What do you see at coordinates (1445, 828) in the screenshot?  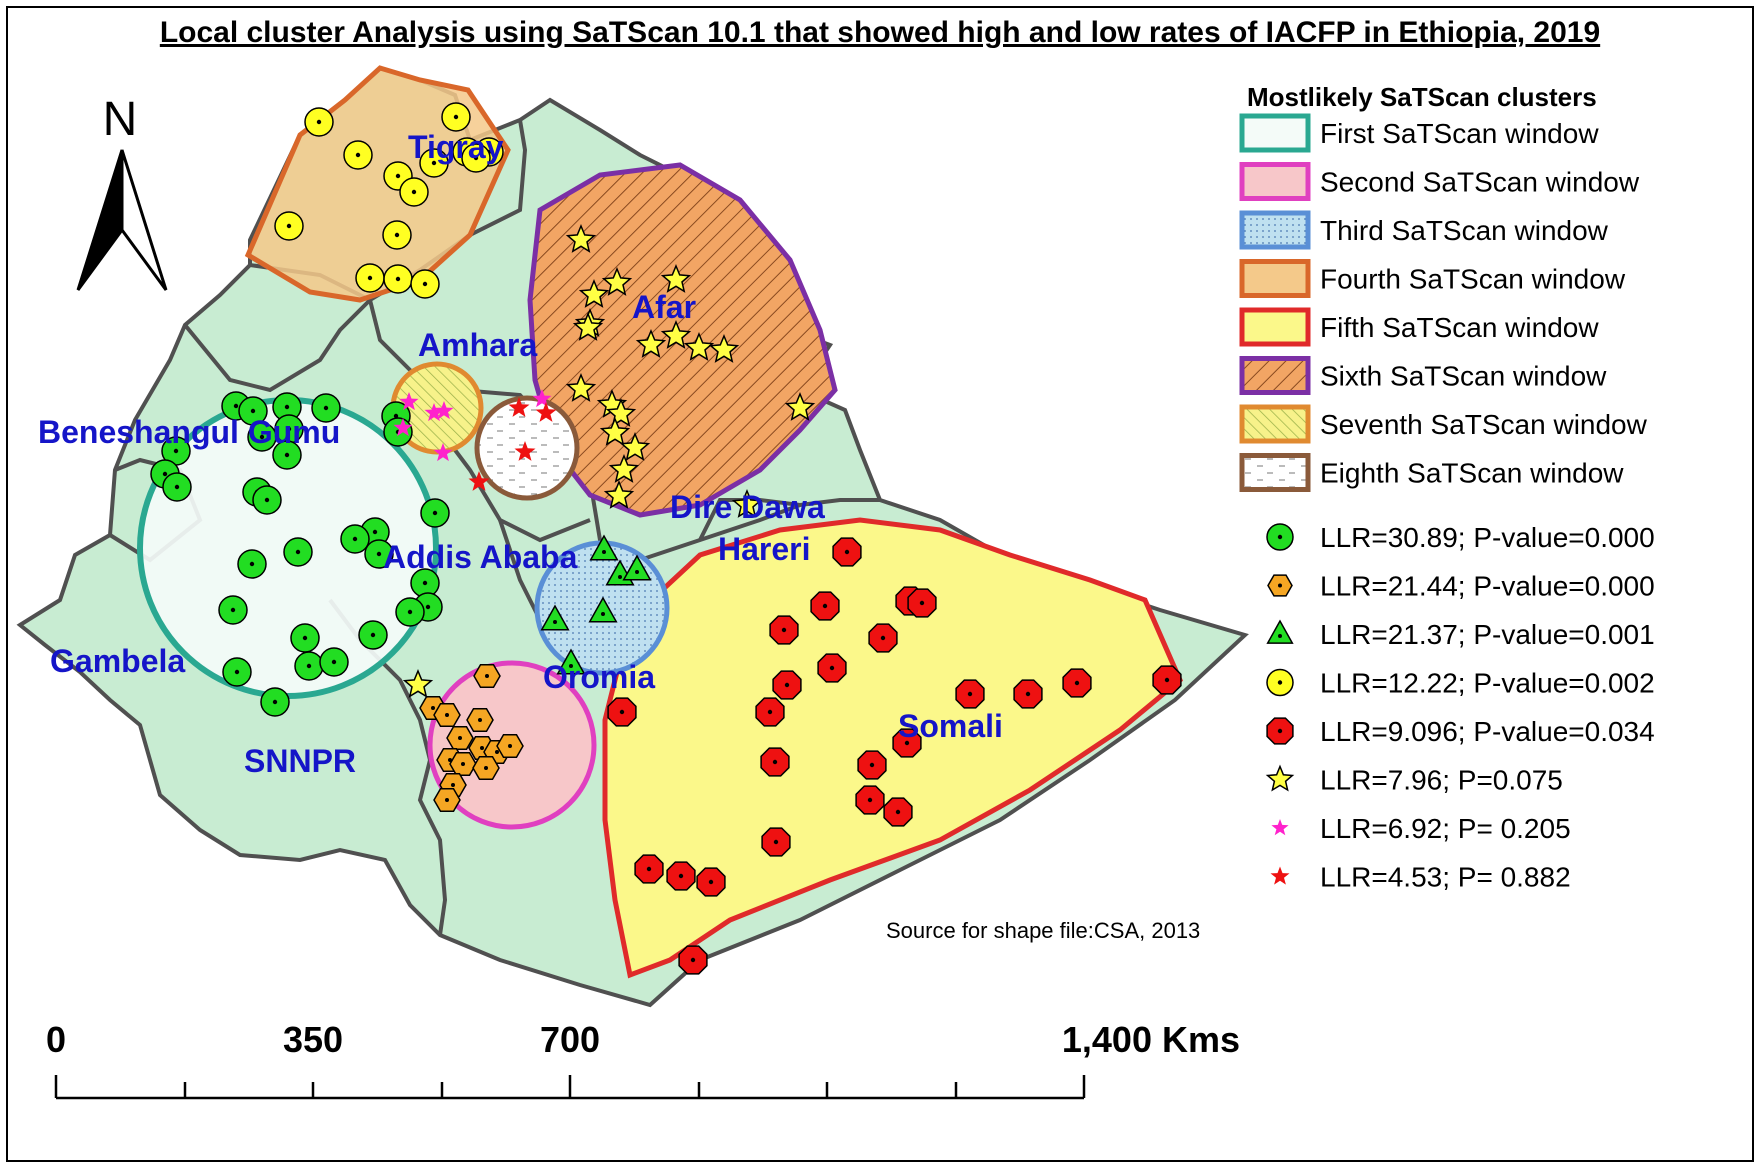 I see `legend-point-label: LLR=6.92; P= 0.205` at bounding box center [1445, 828].